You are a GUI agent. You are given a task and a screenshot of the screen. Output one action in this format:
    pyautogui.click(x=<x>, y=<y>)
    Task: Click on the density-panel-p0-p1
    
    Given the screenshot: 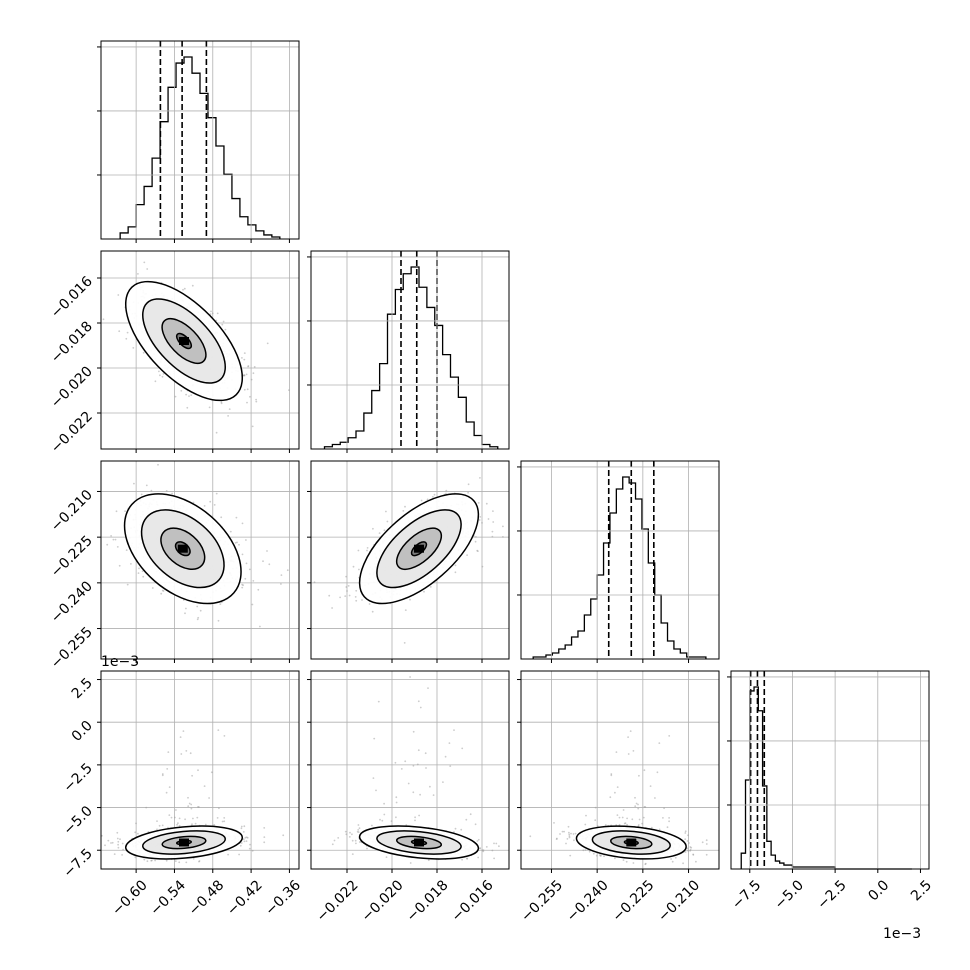 What is the action you would take?
    pyautogui.click(x=196, y=347)
    